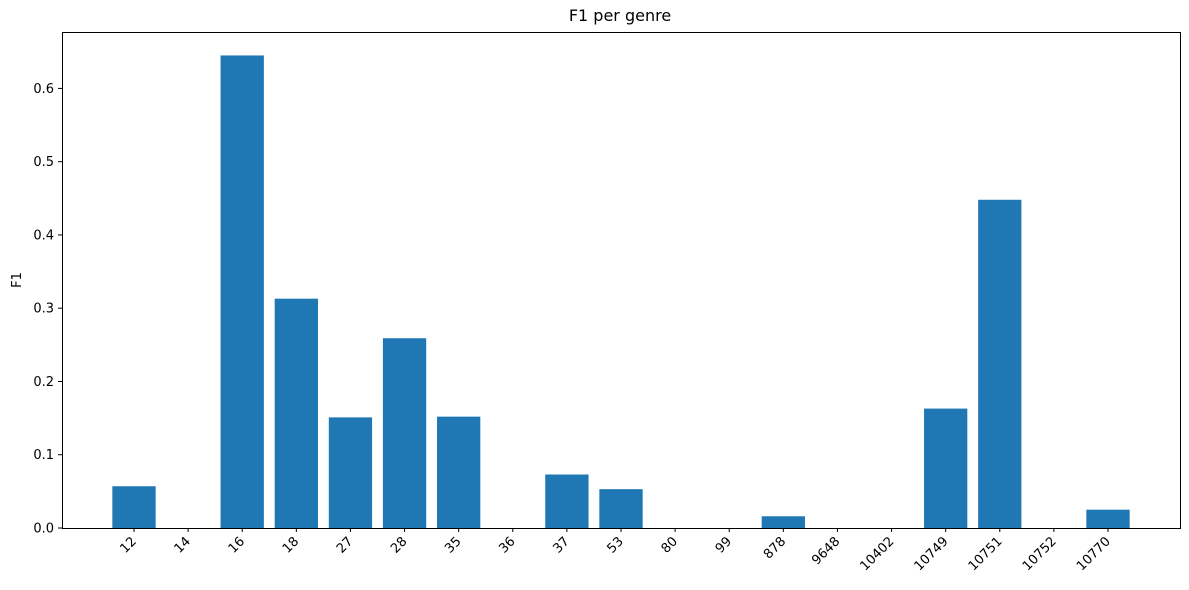 This screenshot has height=590, width=1189. Describe the element at coordinates (43, 529) in the screenshot. I see `y-tick-label: 0.0` at that location.